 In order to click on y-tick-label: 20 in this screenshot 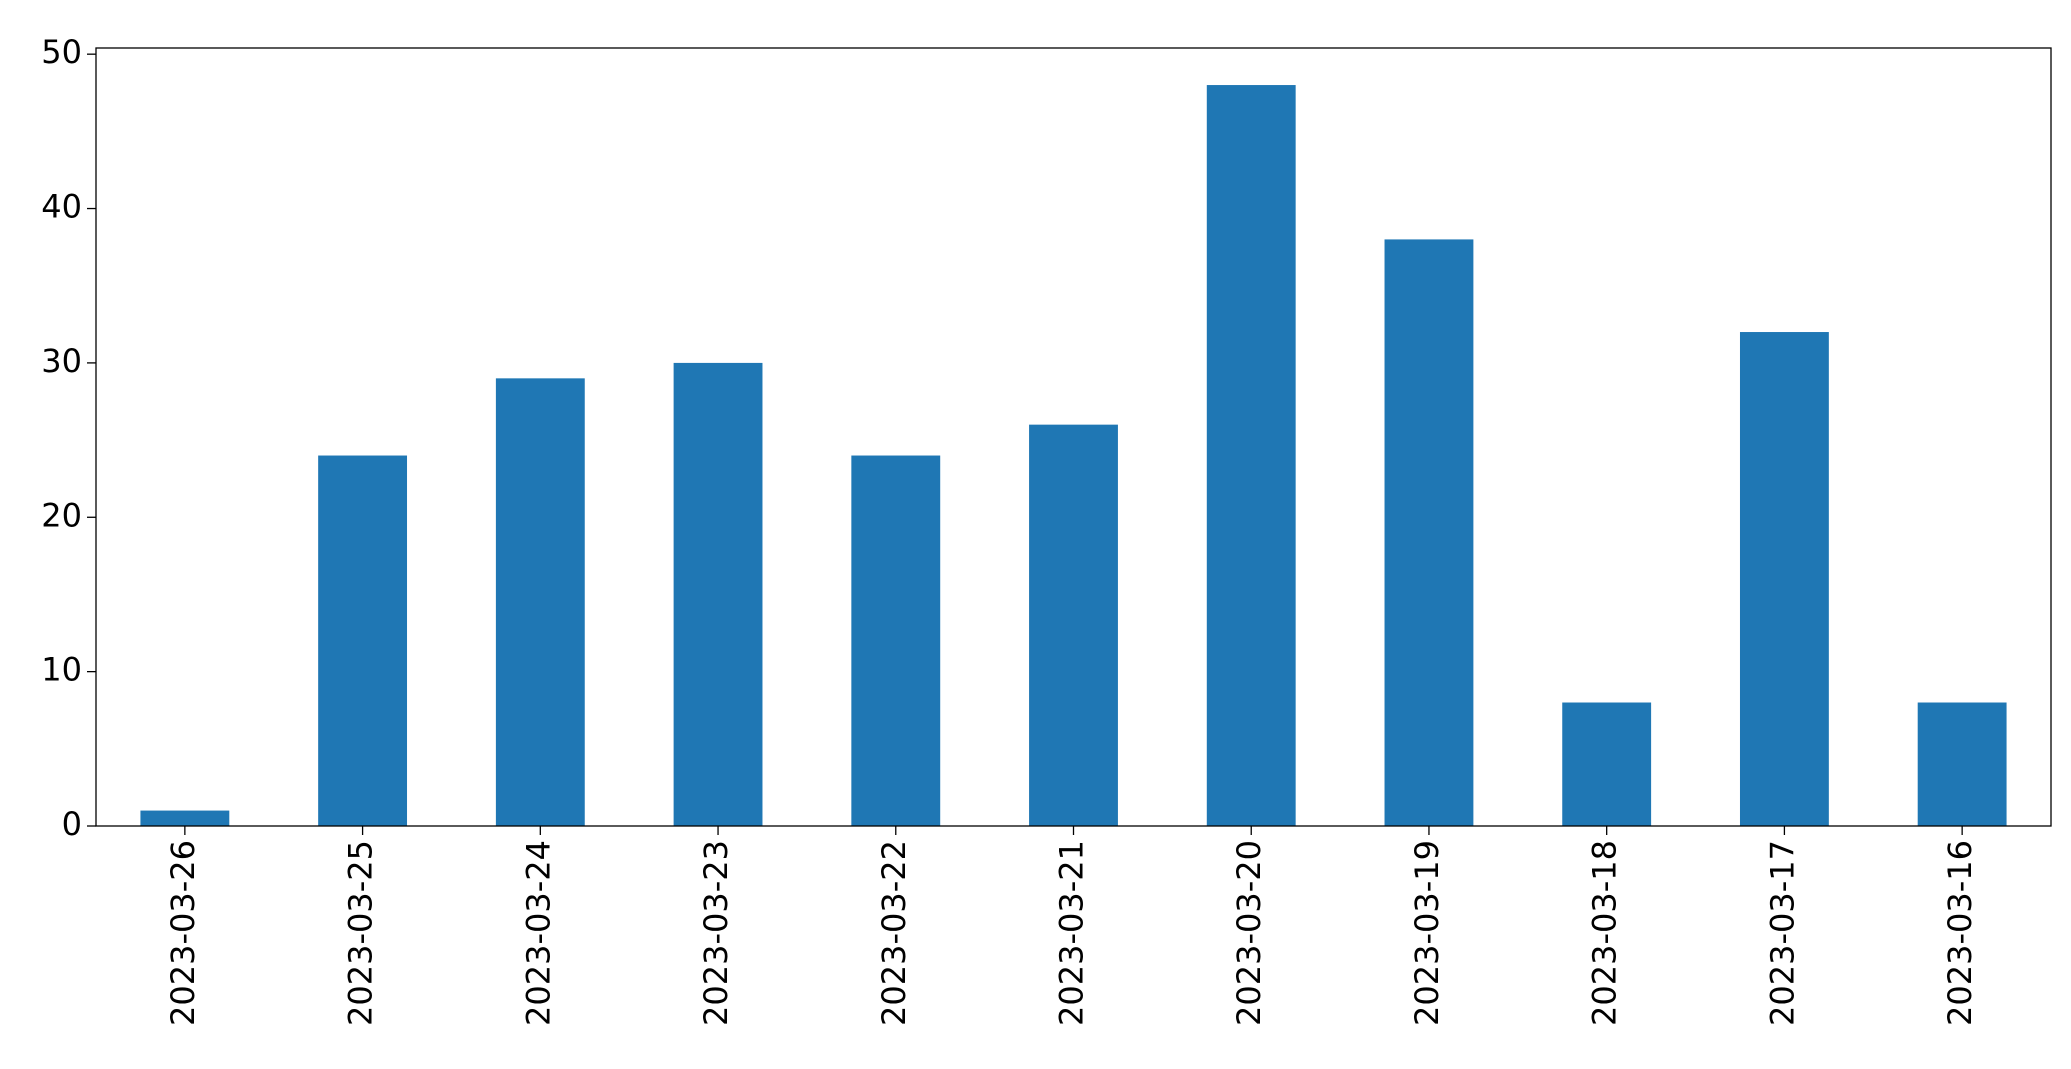, I will do `click(61, 515)`.